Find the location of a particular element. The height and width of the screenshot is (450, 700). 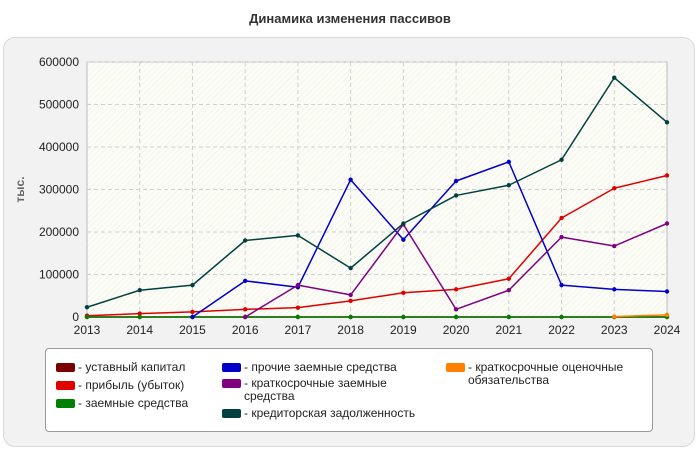

x-tick-label: 2024 is located at coordinates (667, 330).